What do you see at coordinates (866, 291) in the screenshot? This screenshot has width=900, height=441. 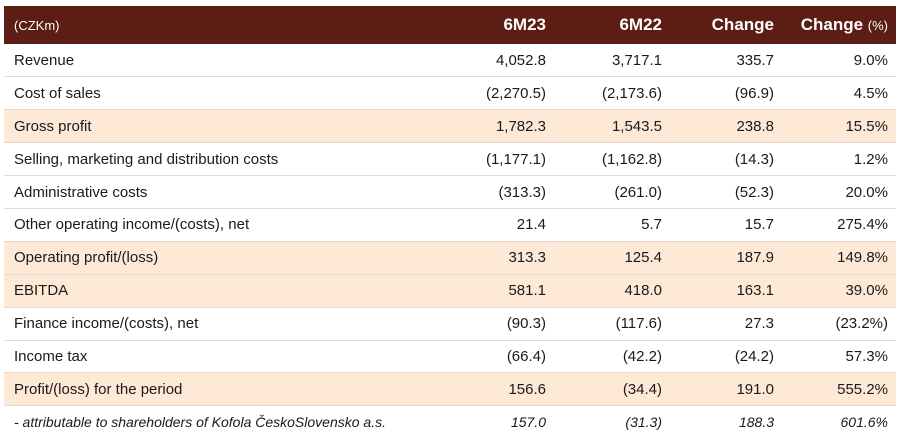 I see `cell-change-pct: 39.0%` at bounding box center [866, 291].